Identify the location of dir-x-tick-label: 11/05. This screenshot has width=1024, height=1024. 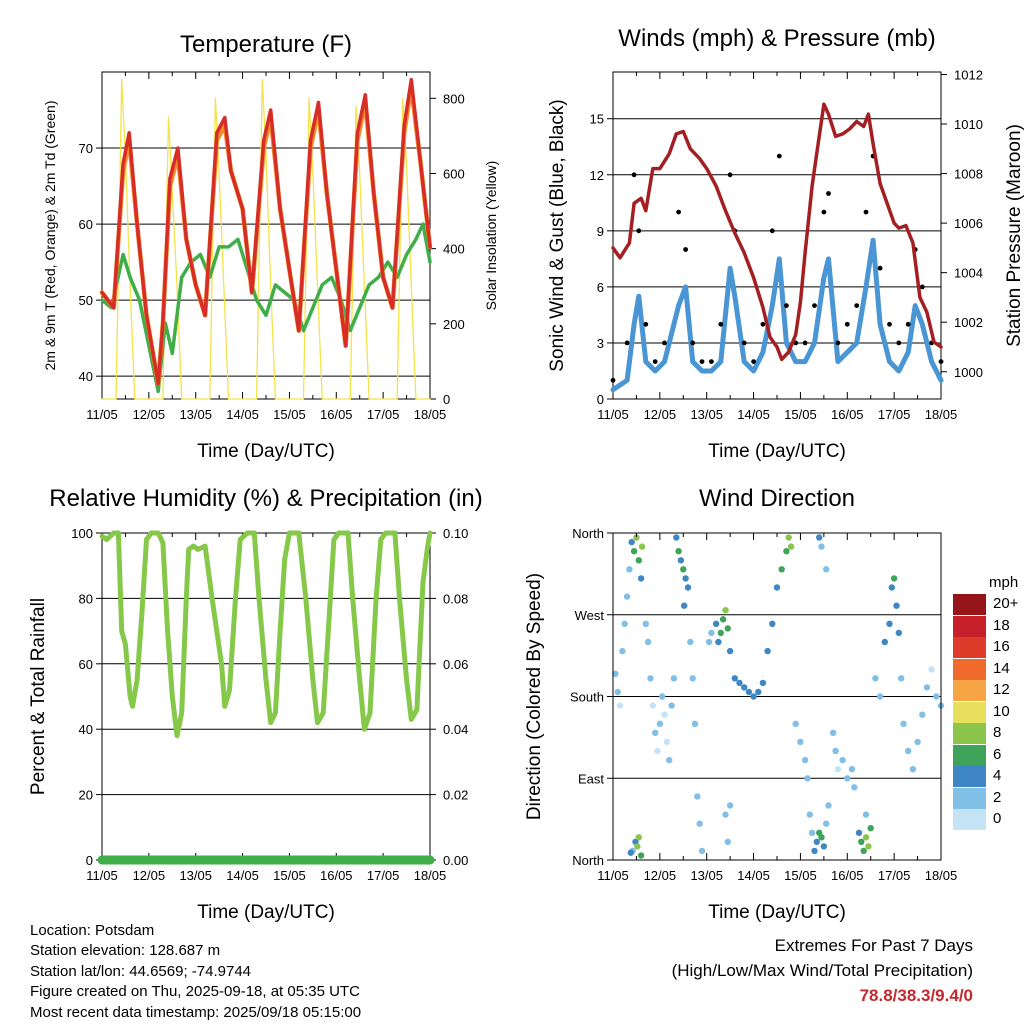
(613, 875).